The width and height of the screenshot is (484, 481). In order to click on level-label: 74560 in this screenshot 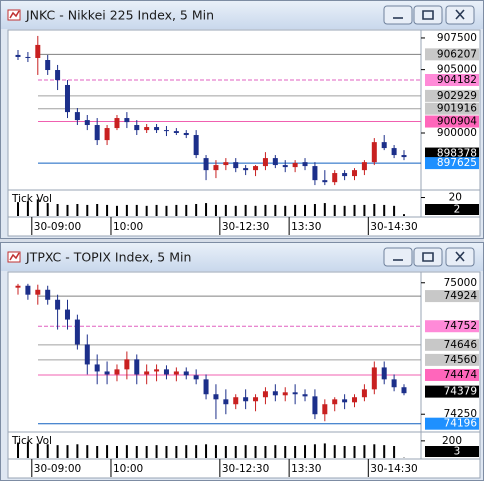, I will do `click(460, 360)`.